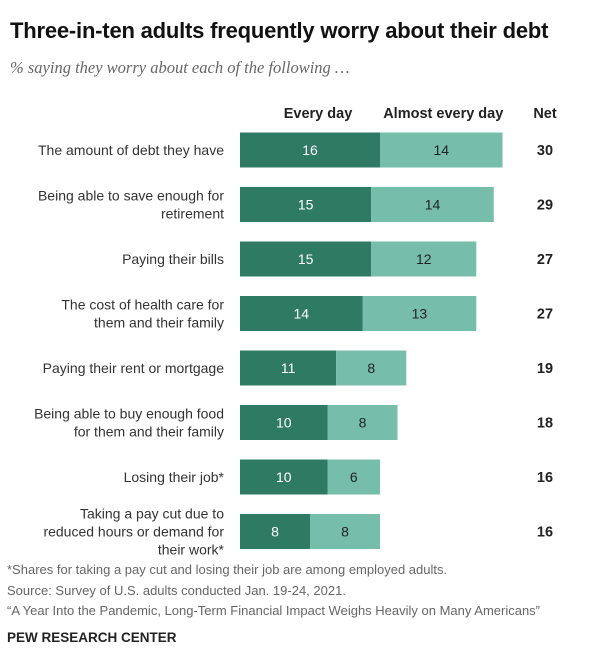 The height and width of the screenshot is (670, 600). Describe the element at coordinates (173, 259) in the screenshot. I see `category-label: Paying their bills` at that location.